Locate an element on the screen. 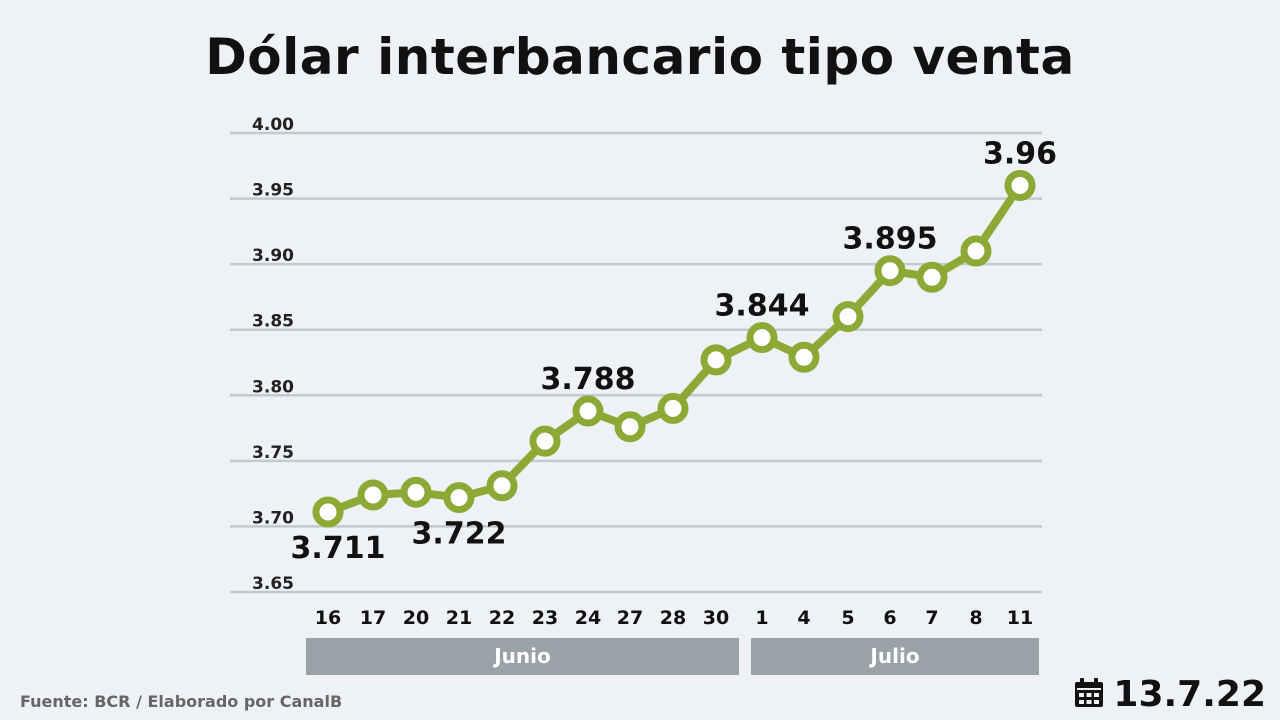 This screenshot has width=1280, height=720. x-tick-label: 5 is located at coordinates (847, 618).